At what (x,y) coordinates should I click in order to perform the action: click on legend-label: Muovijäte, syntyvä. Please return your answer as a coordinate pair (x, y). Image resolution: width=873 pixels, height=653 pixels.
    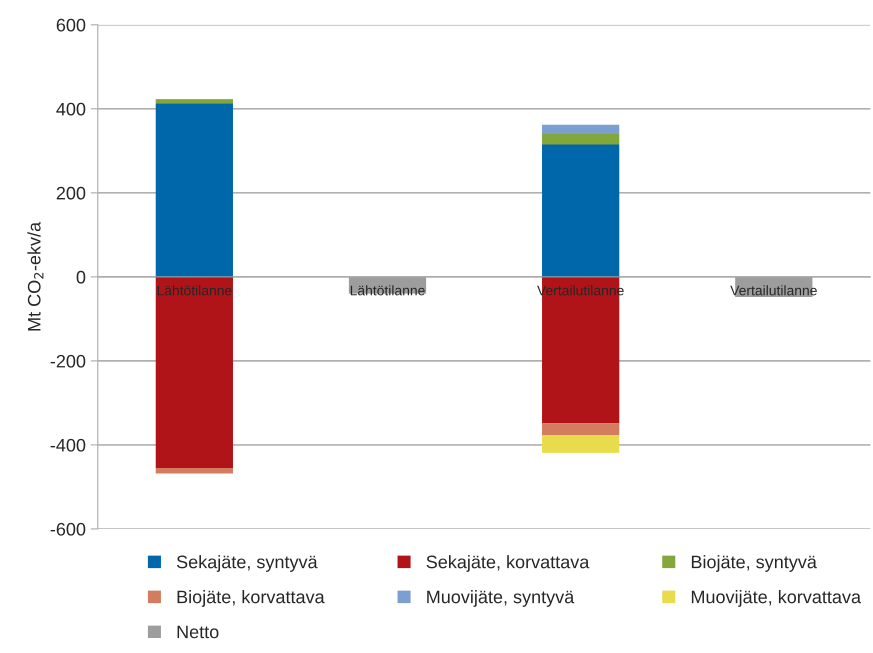
    Looking at the image, I should click on (500, 598).